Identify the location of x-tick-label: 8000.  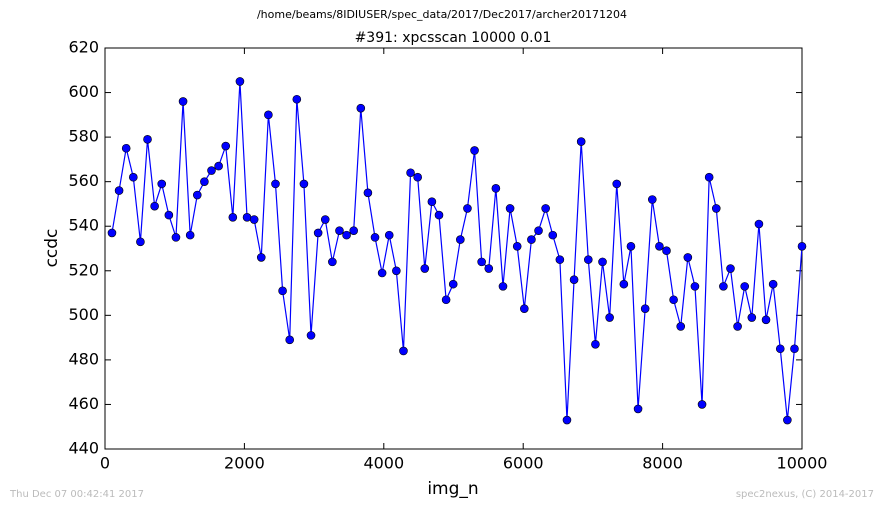
(662, 463).